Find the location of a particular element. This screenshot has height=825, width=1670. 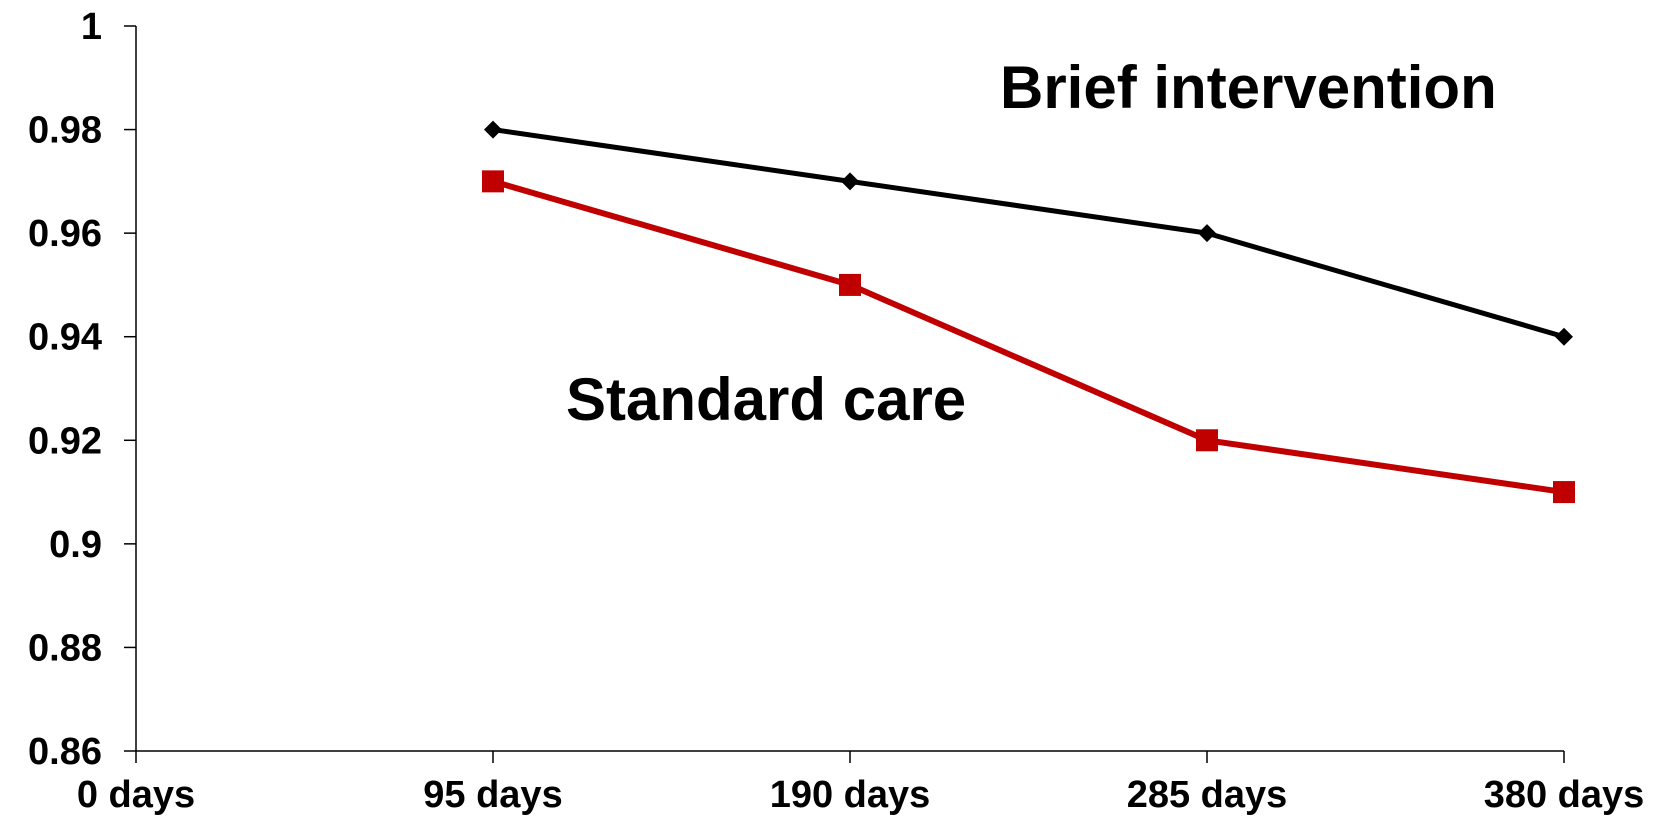

y-tick-label: 0.88 is located at coordinates (65, 648).